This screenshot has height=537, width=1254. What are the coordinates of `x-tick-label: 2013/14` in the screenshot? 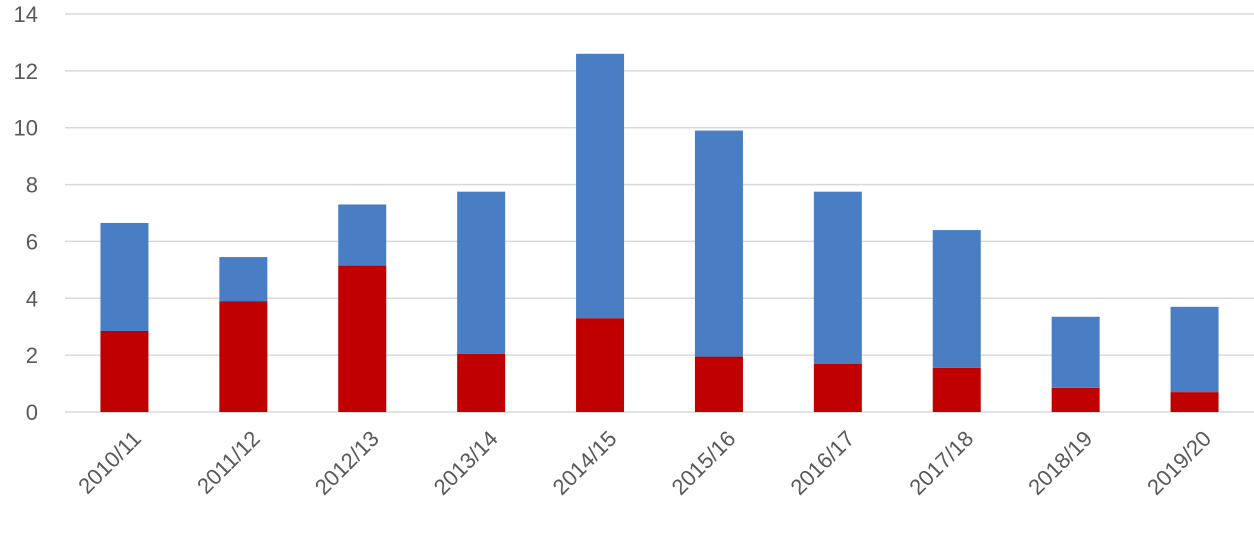 It's located at (466, 463).